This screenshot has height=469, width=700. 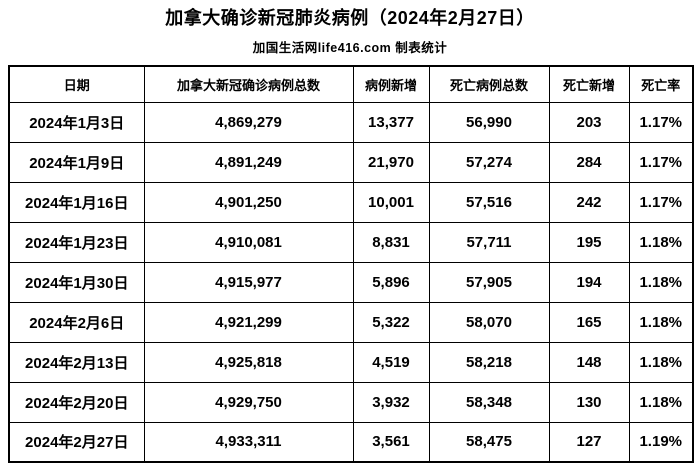 What do you see at coordinates (489, 442) in the screenshot?
I see `value-cell: 58,475` at bounding box center [489, 442].